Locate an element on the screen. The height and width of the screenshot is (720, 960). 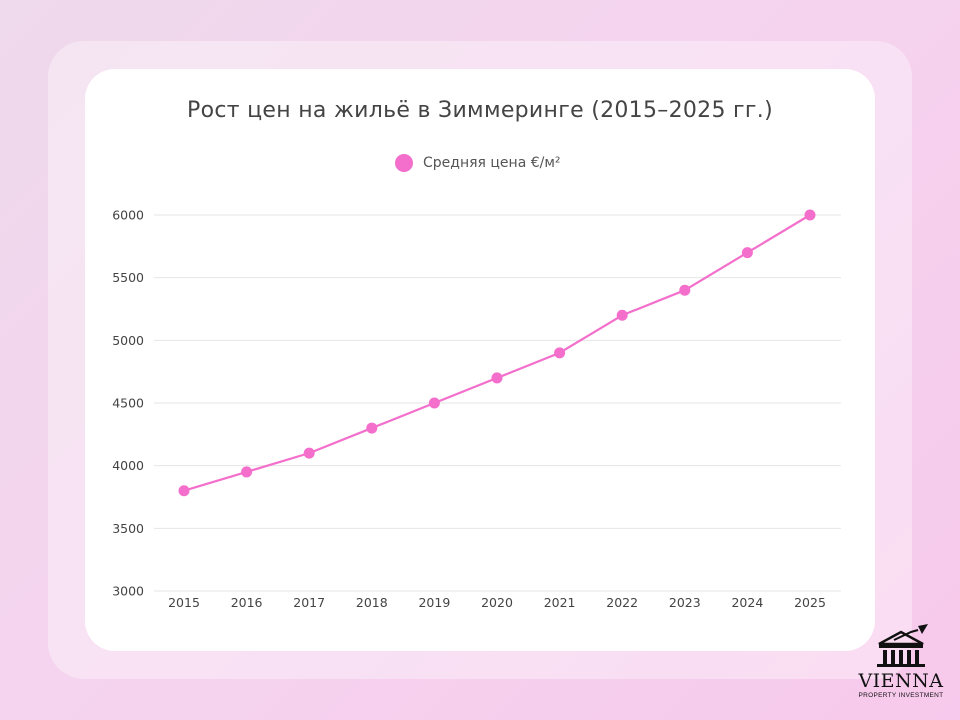
x-tick-label: 2023 is located at coordinates (685, 602).